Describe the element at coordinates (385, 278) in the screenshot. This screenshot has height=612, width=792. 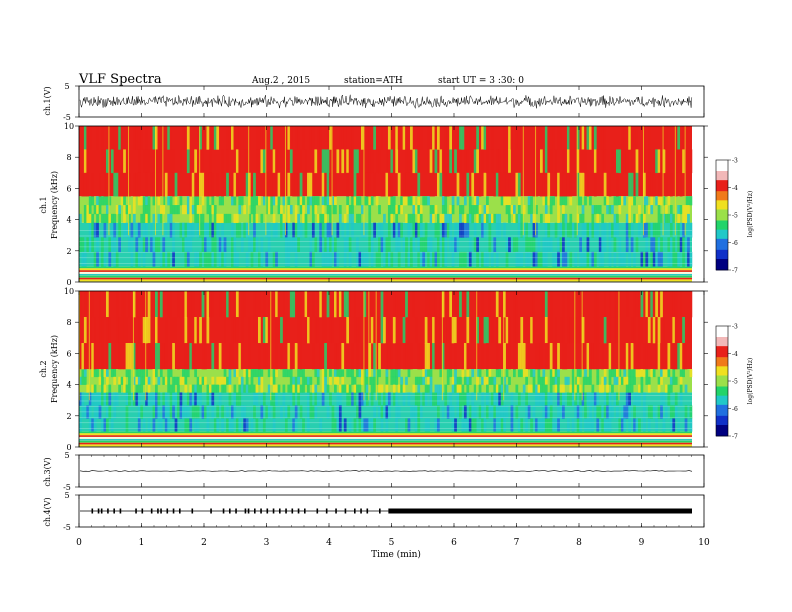
I see `spectrogram-lf-stripe` at that location.